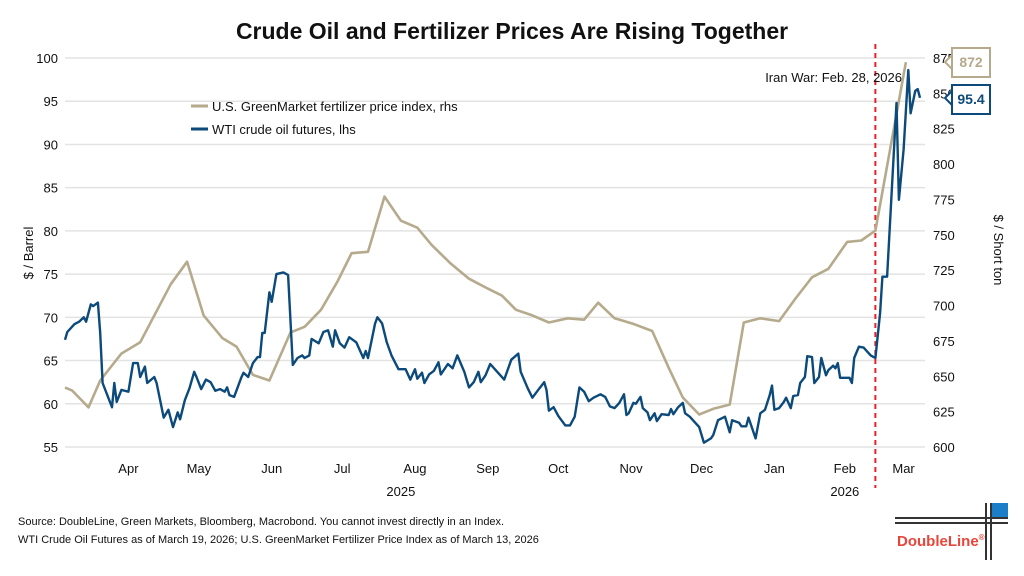 This screenshot has width=1024, height=576. Describe the element at coordinates (51, 188) in the screenshot. I see `left-tick-label: 85` at that location.